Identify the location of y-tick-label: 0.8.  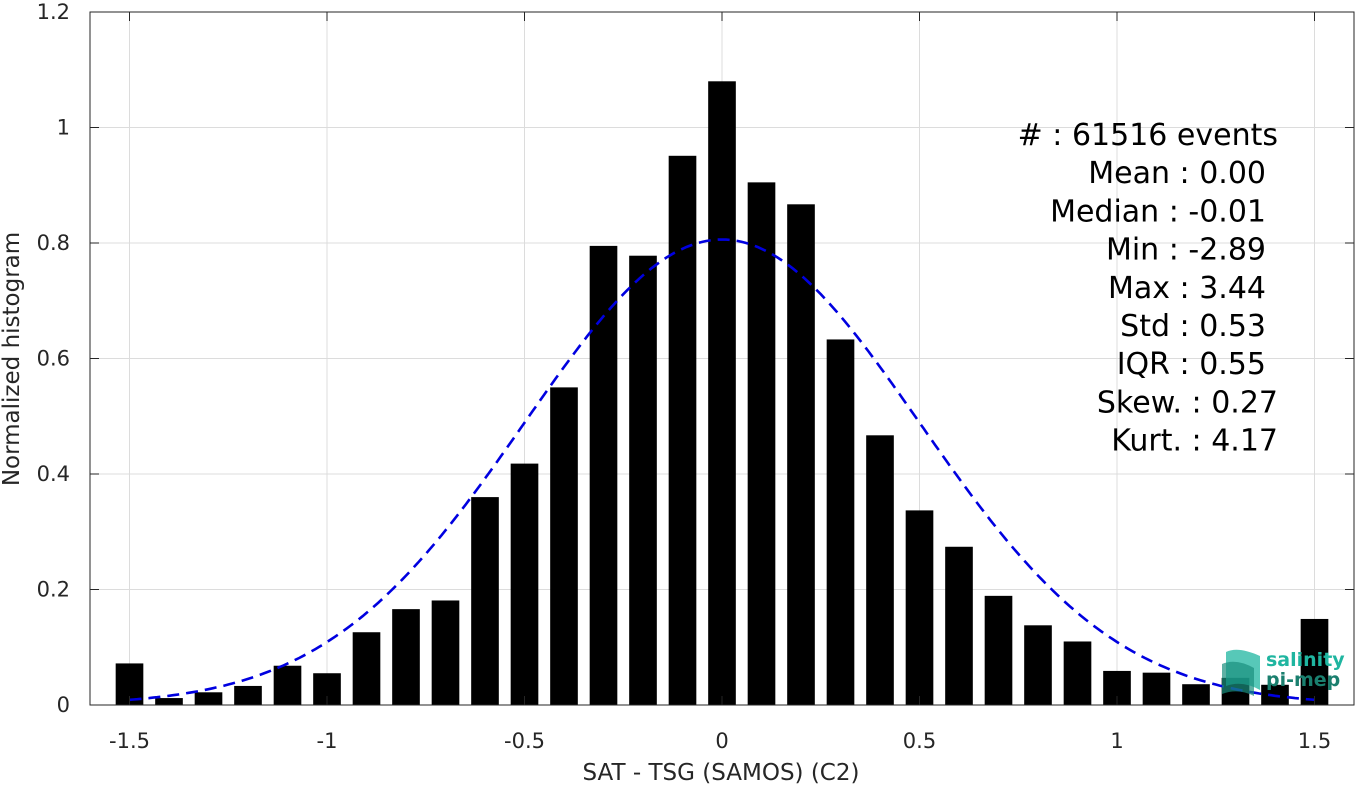
(53, 243).